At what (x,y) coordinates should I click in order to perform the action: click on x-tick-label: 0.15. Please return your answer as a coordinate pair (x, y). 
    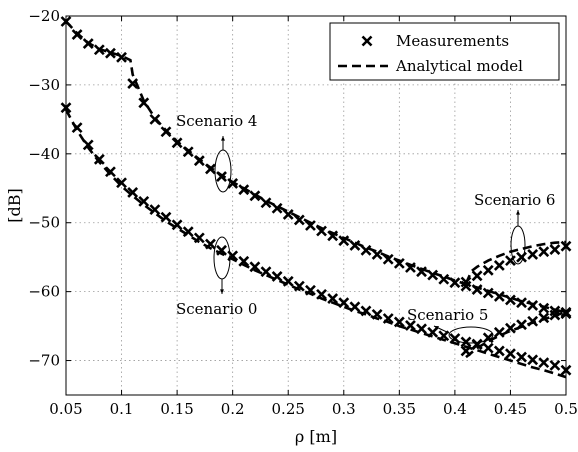
    Looking at the image, I should click on (176, 409).